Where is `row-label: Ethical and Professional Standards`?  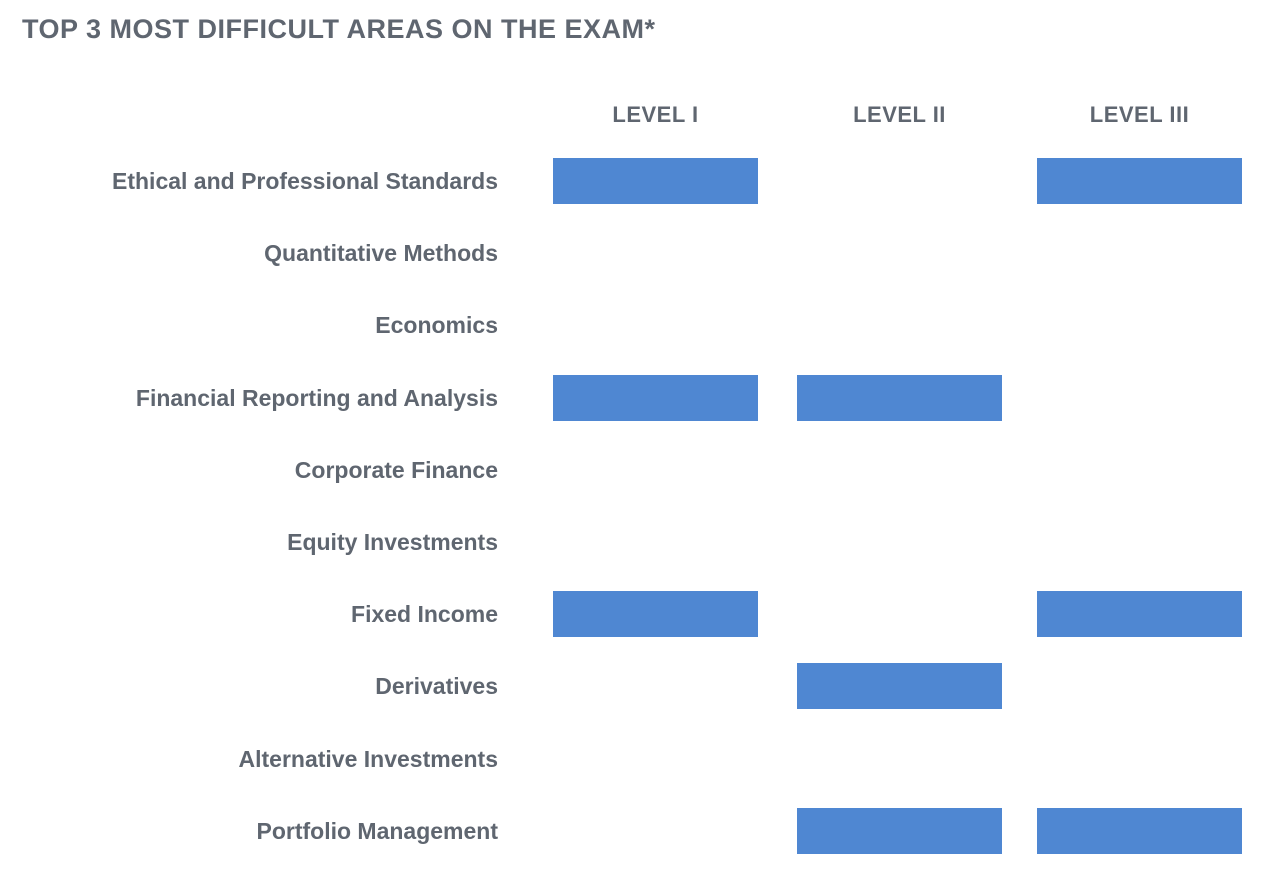
row-label: Ethical and Professional Standards is located at coordinates (305, 181).